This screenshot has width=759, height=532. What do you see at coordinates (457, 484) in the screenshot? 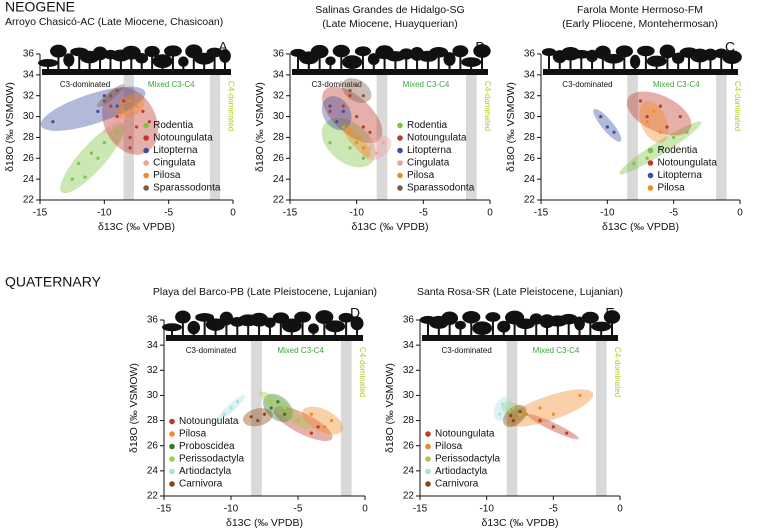
I see `legend-label: Carnivora` at bounding box center [457, 484].